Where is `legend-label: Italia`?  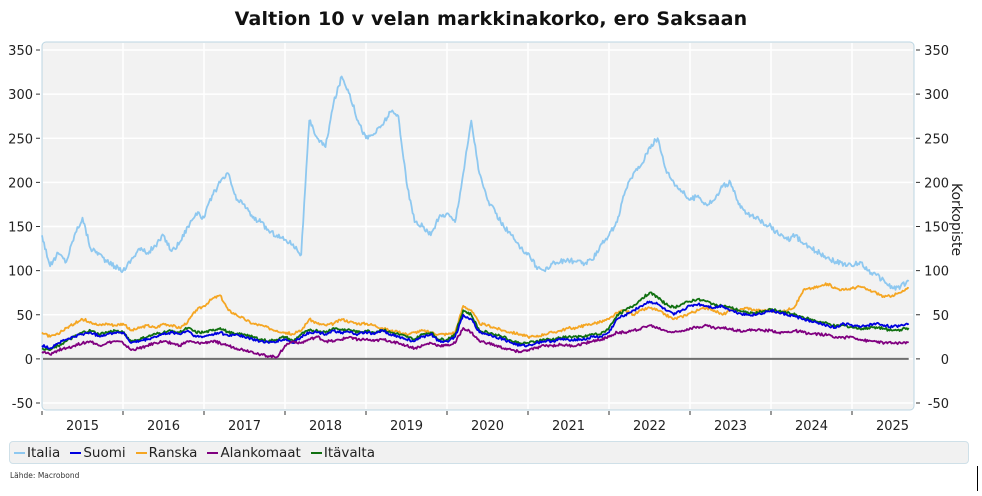
legend-label: Italia is located at coordinates (44, 452).